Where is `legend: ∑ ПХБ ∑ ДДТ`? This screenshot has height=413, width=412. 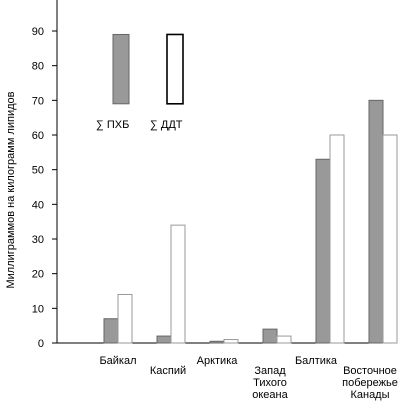
legend: ∑ ПХБ ∑ ДДТ is located at coordinates (140, 82).